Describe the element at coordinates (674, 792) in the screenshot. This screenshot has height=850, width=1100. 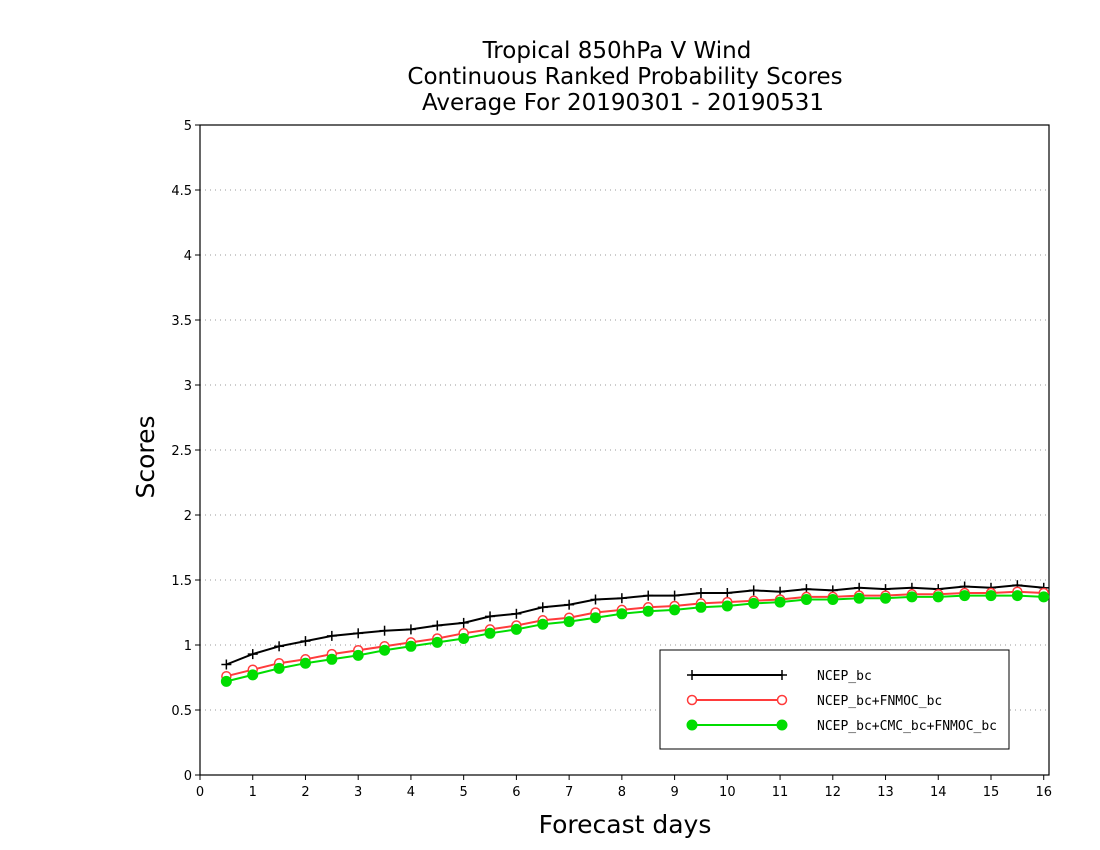
I see `x-tick-label: 9` at that location.